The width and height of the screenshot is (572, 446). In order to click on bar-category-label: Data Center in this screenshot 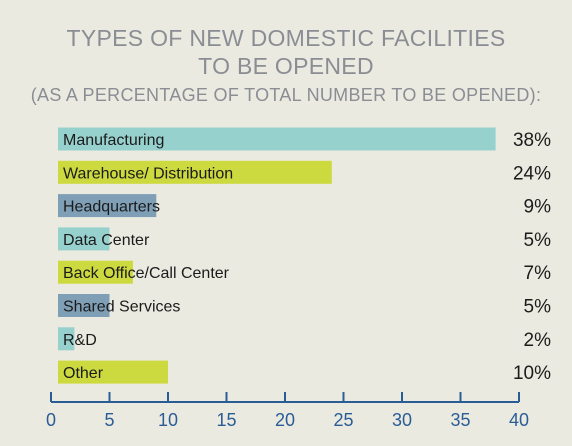, I will do `click(106, 240)`.